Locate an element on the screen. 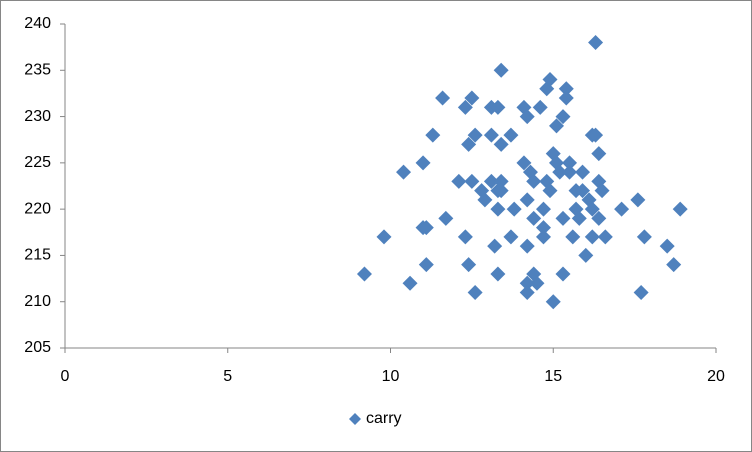  y-tick-label: 220 is located at coordinates (37, 208).